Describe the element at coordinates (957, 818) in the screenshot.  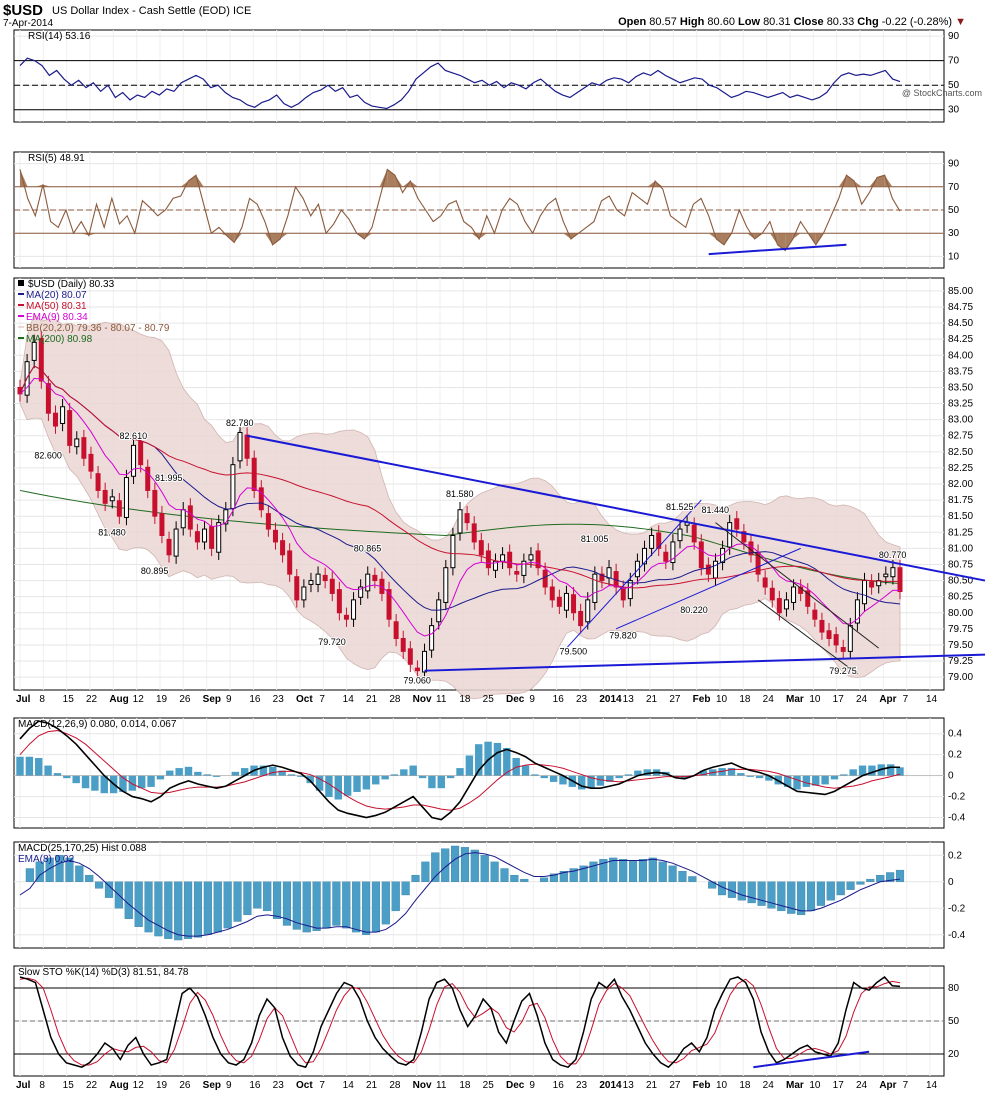
I see `y-tick-label: -0.4` at that location.